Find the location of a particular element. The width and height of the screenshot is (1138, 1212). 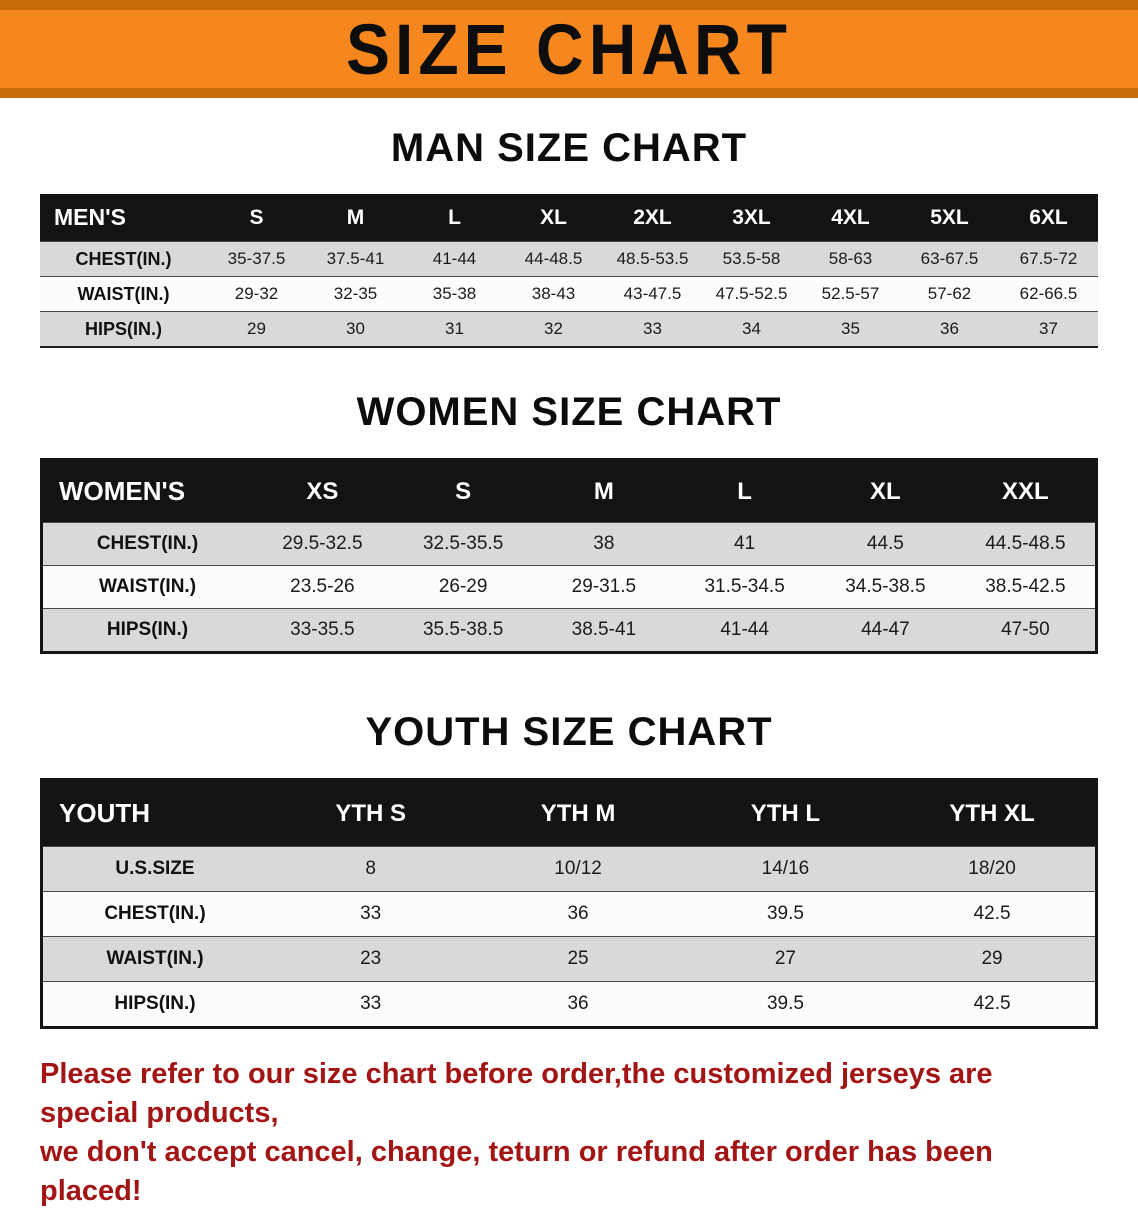

table-cell: 44-47 is located at coordinates (885, 629).